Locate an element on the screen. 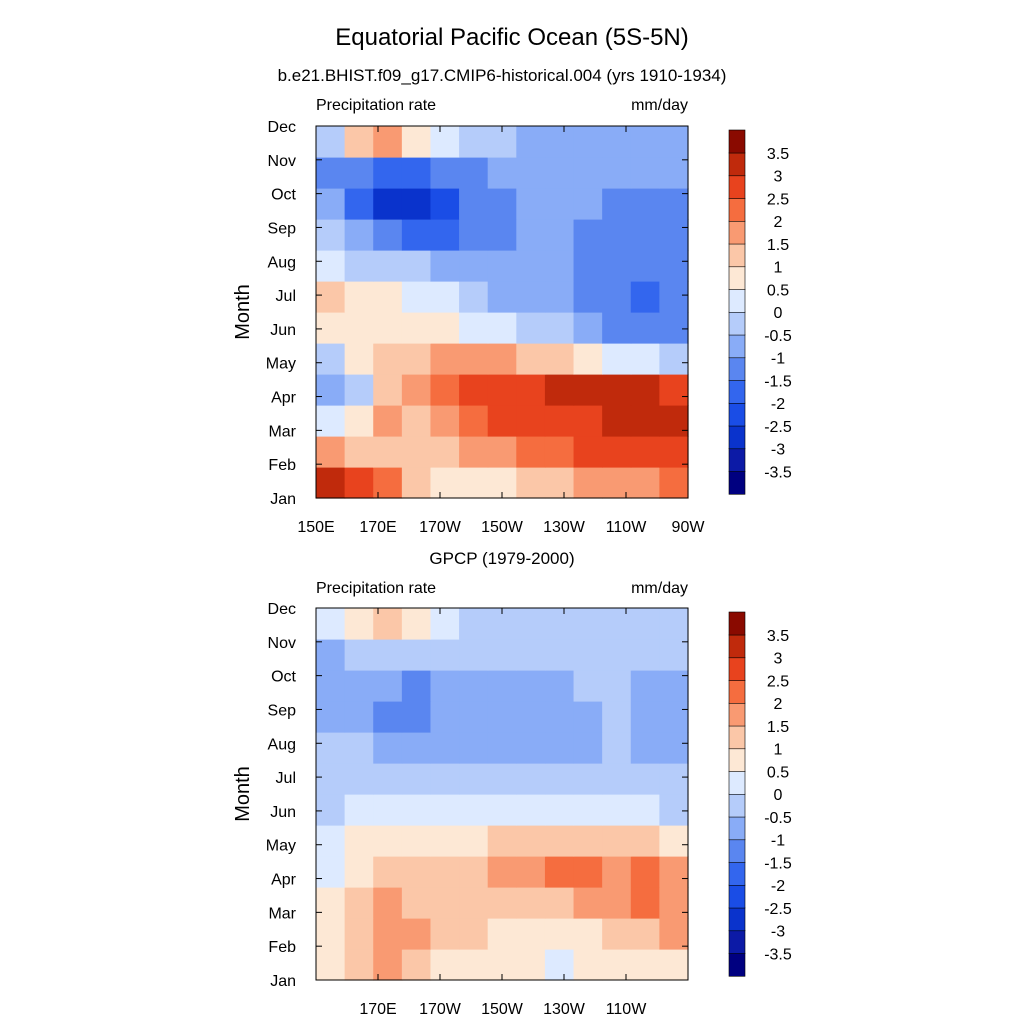 This screenshot has height=1024, width=1024. y-tick-label: May is located at coordinates (281, 846).